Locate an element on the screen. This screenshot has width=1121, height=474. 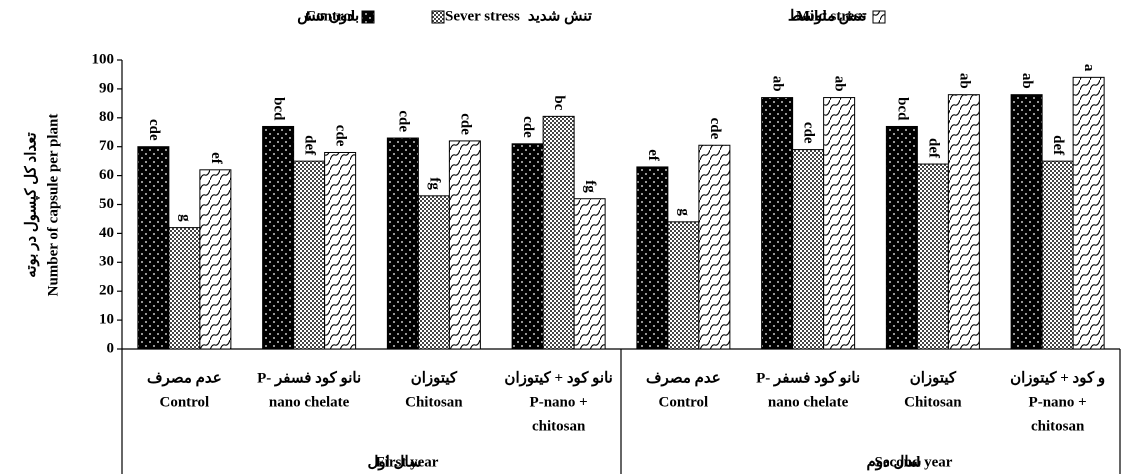
x-tick-label: و کود + کیتوزان is located at coordinates (1057, 378).